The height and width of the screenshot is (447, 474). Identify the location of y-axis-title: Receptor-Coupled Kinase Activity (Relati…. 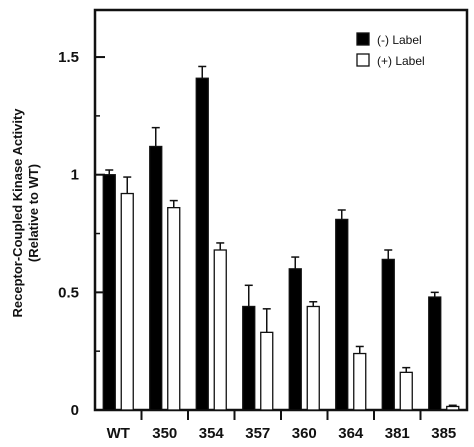
(25, 213).